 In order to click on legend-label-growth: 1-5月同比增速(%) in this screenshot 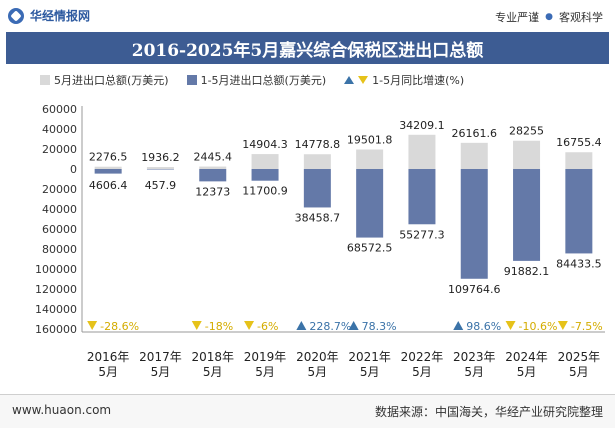, I will do `click(418, 80)`.